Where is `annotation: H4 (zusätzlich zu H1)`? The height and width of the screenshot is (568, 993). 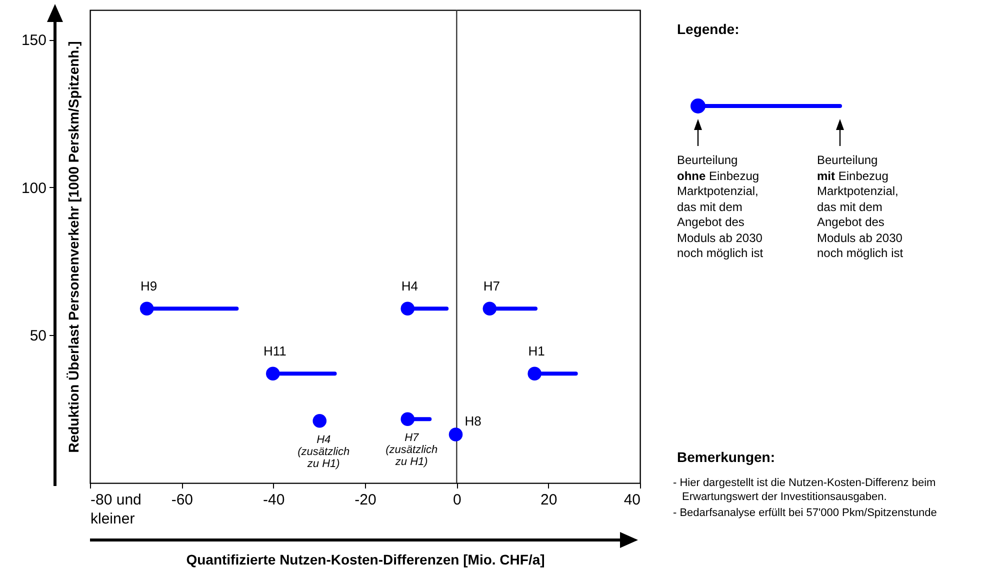
annotation: H4 (zusätzlich zu H1) is located at coordinates (324, 452).